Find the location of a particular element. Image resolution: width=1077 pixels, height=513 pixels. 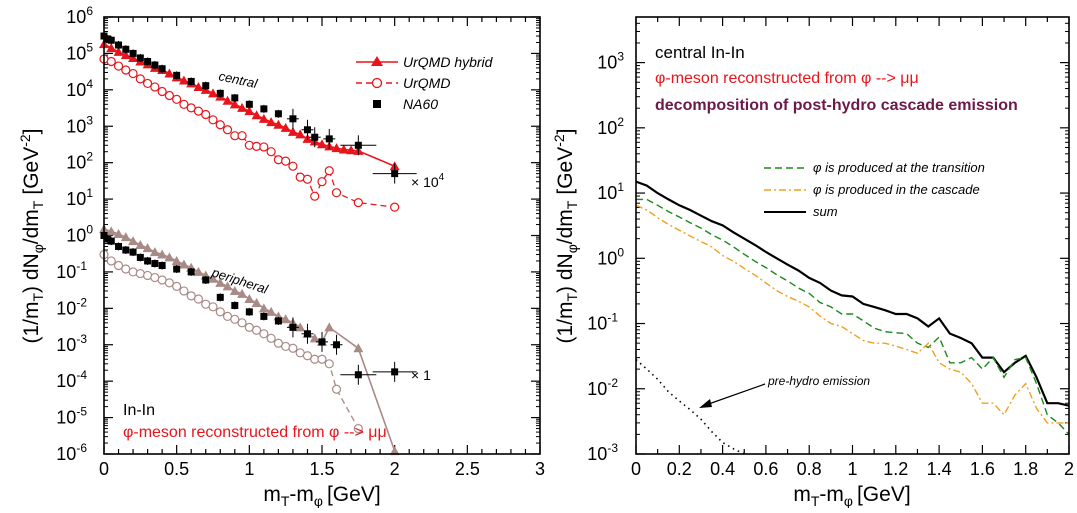

left-y-tick-label-exp: 2 is located at coordinates (89, 157).